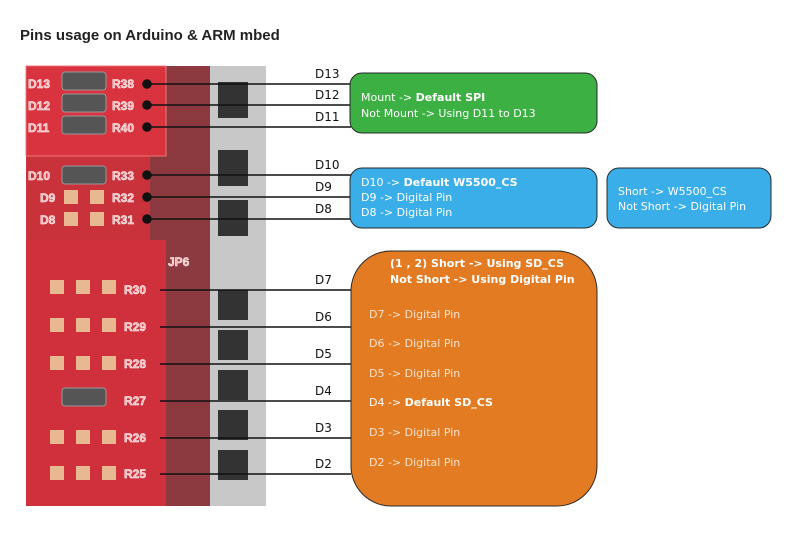  I want to click on sd-header2: Not Short -> Using Digital Pin, so click(482, 279).